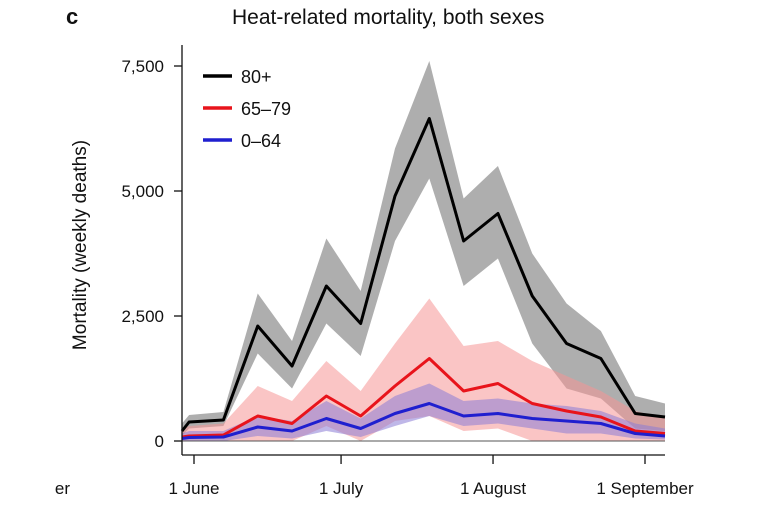  Describe the element at coordinates (266, 109) in the screenshot. I see `legend-label: 65–79` at that location.